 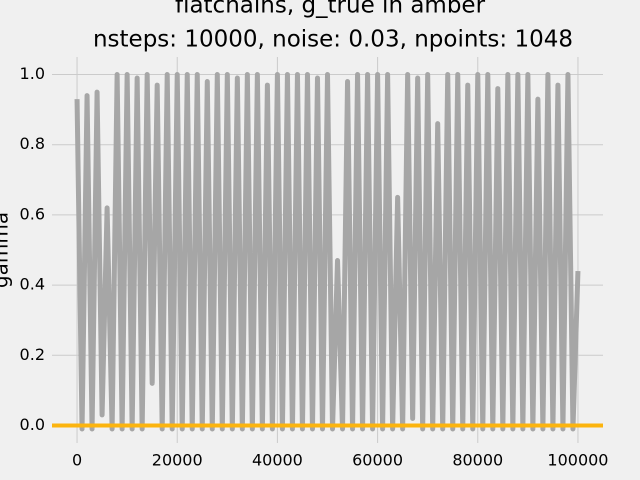 I want to click on y-tick-label: 0.0, so click(x=32, y=424).